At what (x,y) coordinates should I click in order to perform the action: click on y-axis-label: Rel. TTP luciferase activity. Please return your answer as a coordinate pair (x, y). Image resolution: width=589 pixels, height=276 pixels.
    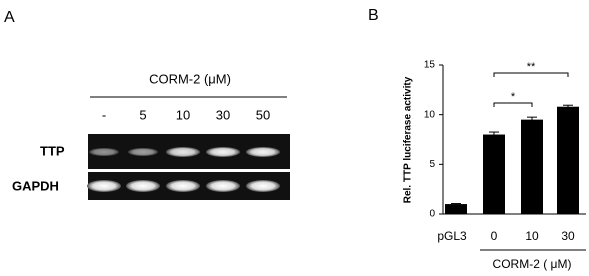
    Looking at the image, I should click on (408, 139).